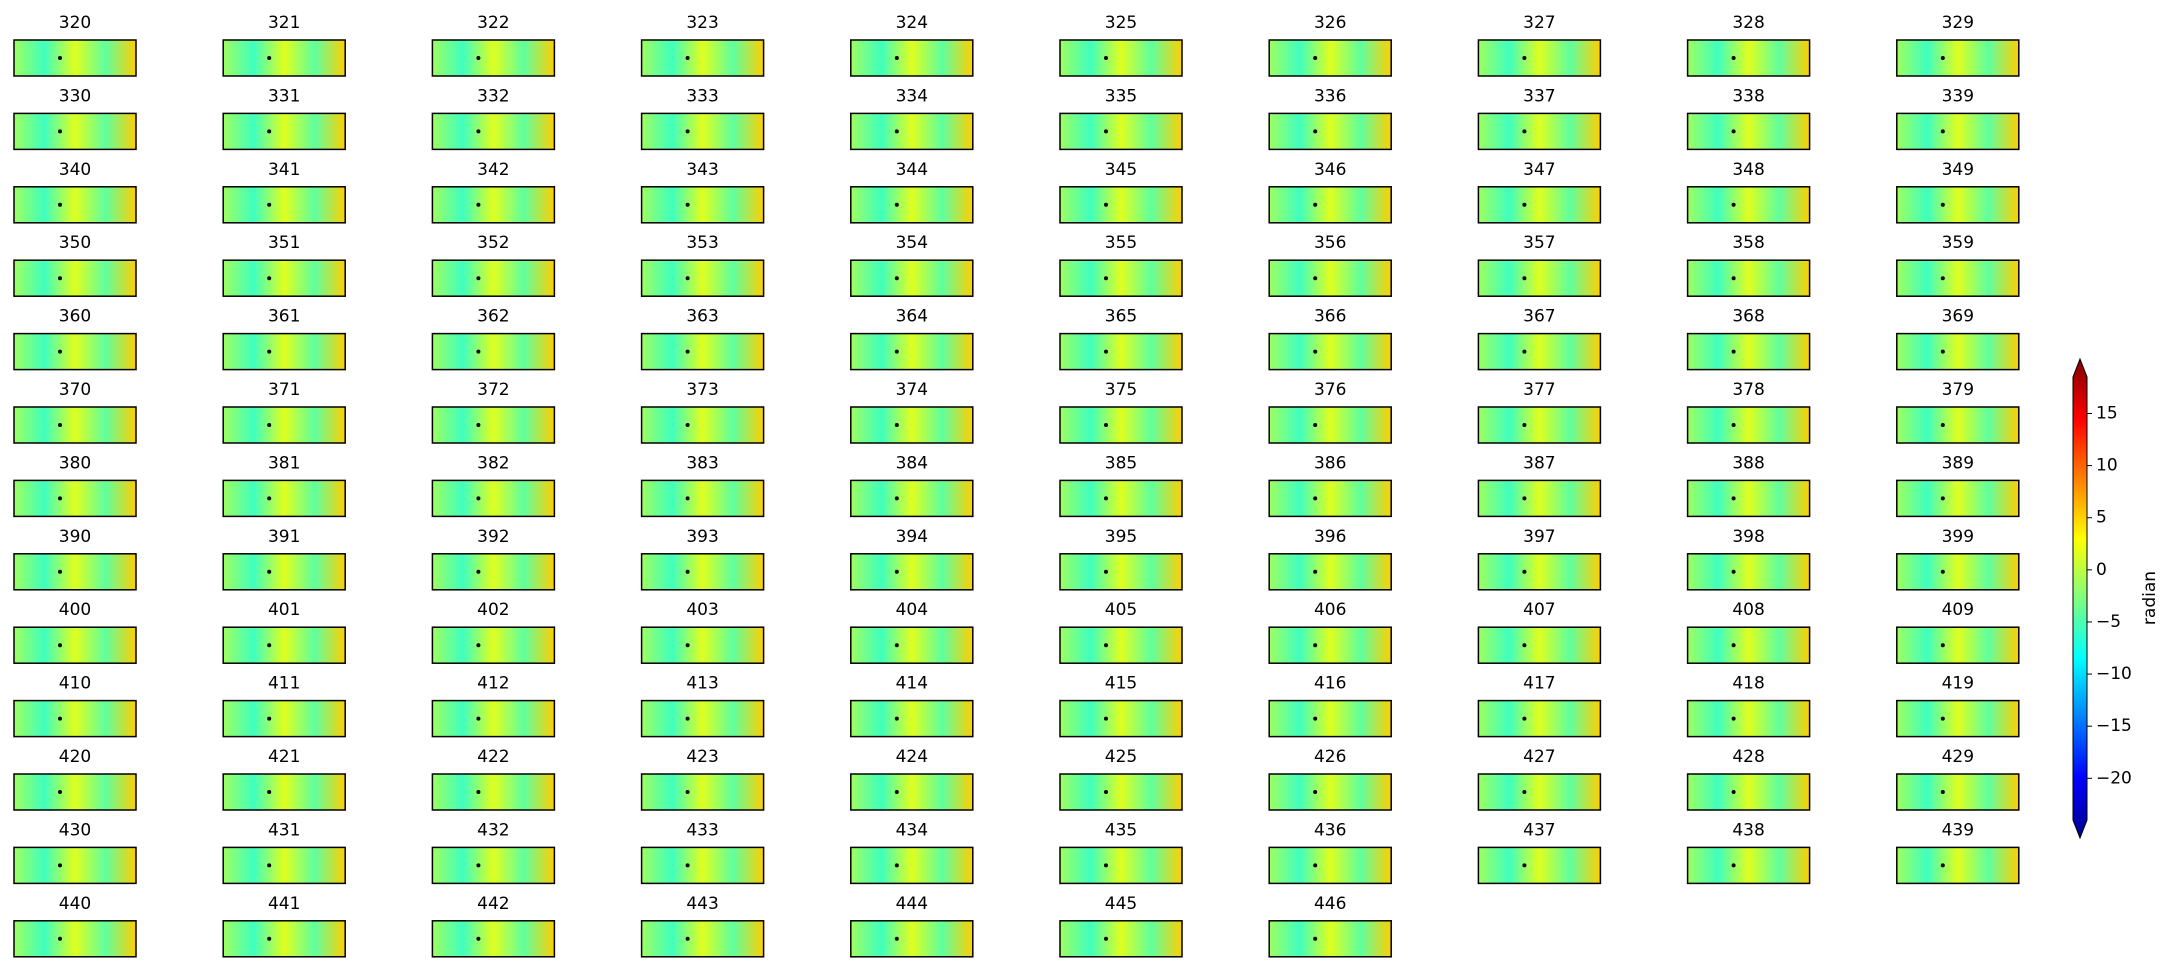 Image resolution: width=2176 pixels, height=971 pixels. I want to click on colorbar-tick-label: 0, so click(2101, 570).